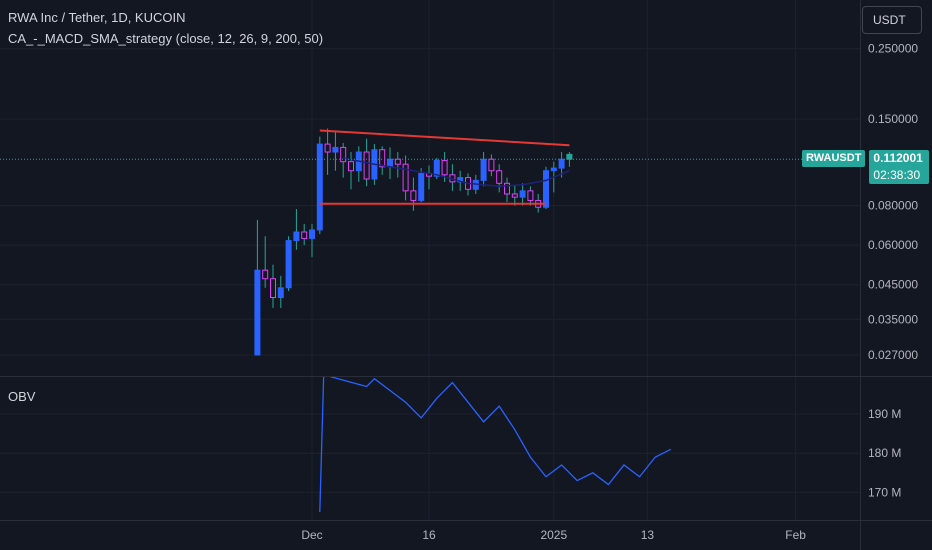  Describe the element at coordinates (893, 355) in the screenshot. I see `price-tick-label: 0.027000` at that location.